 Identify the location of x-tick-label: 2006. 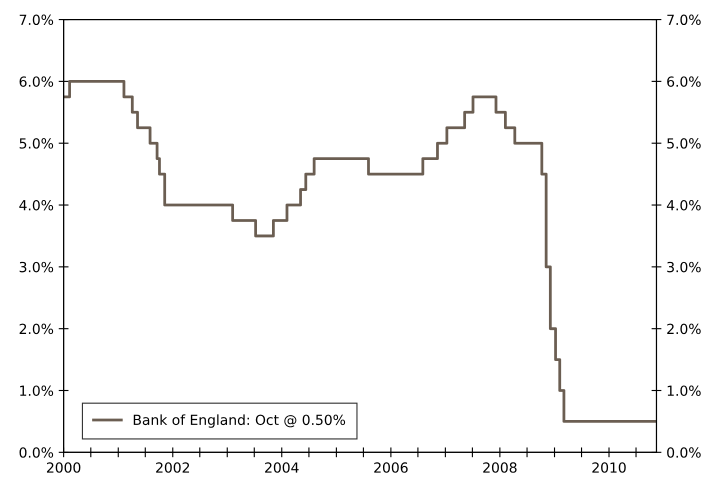
(391, 467).